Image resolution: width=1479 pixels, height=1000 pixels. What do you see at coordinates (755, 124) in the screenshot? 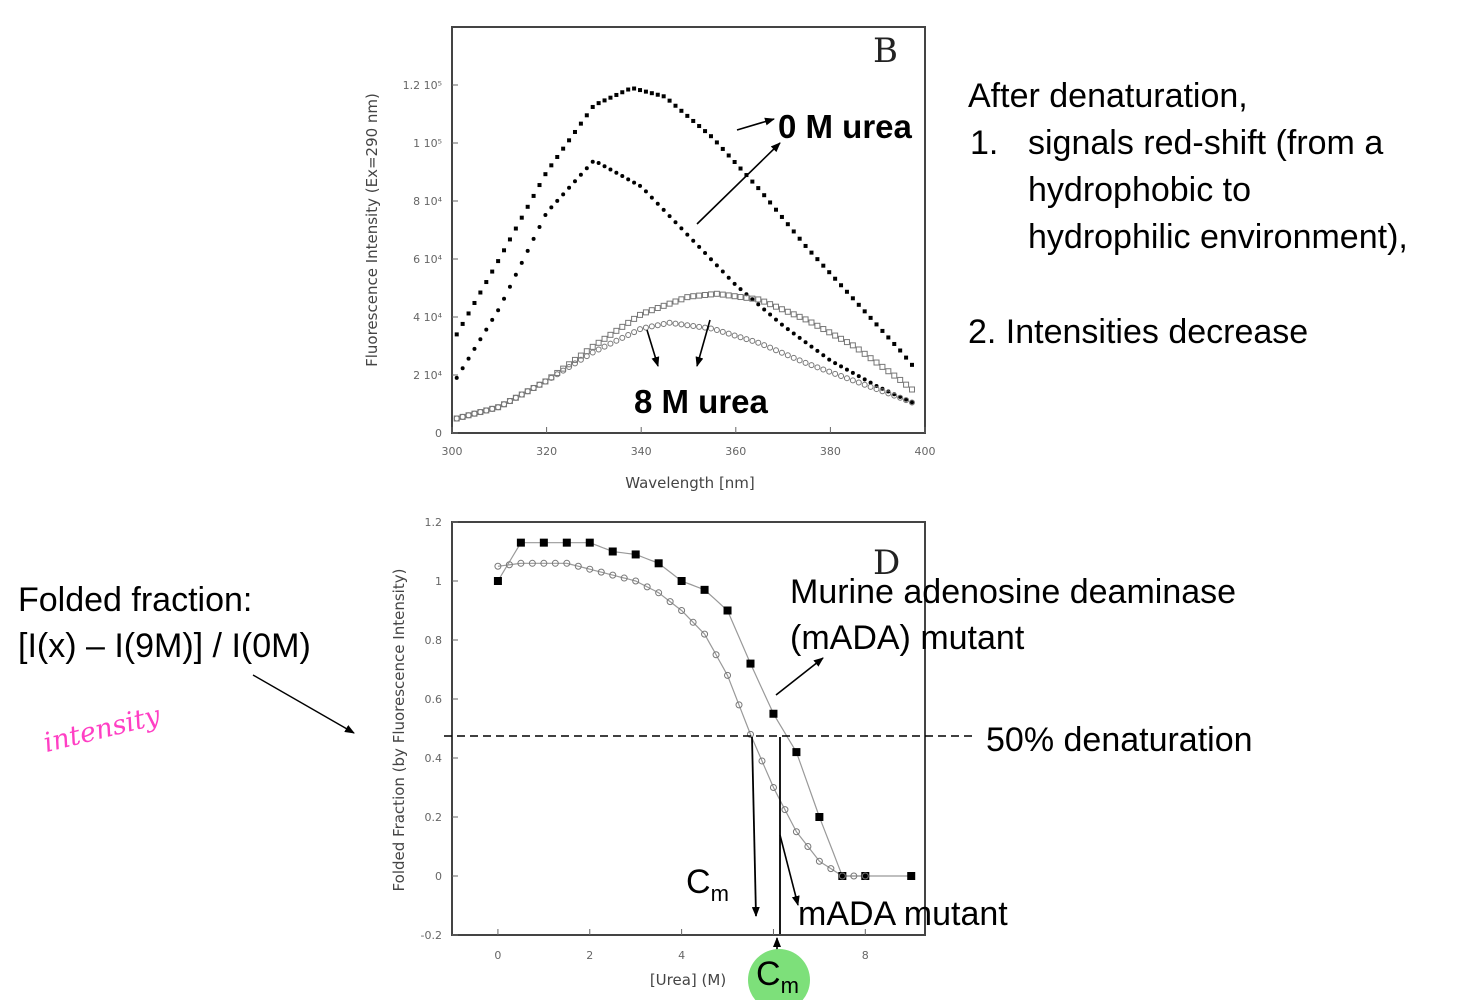
I see `arrow-to-0m-upper` at bounding box center [755, 124].